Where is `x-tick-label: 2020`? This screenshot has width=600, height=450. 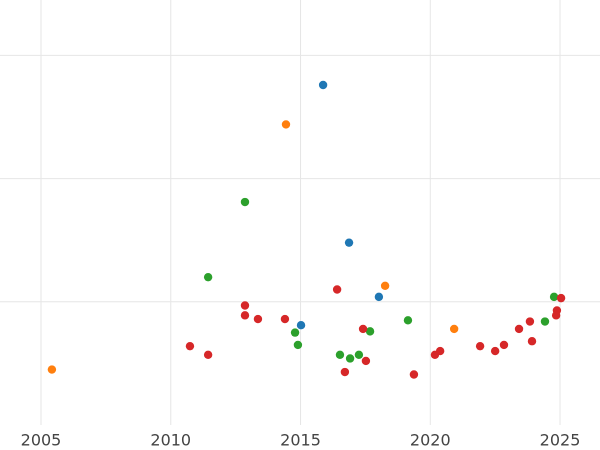
x-tick-label: 2020 is located at coordinates (430, 440).